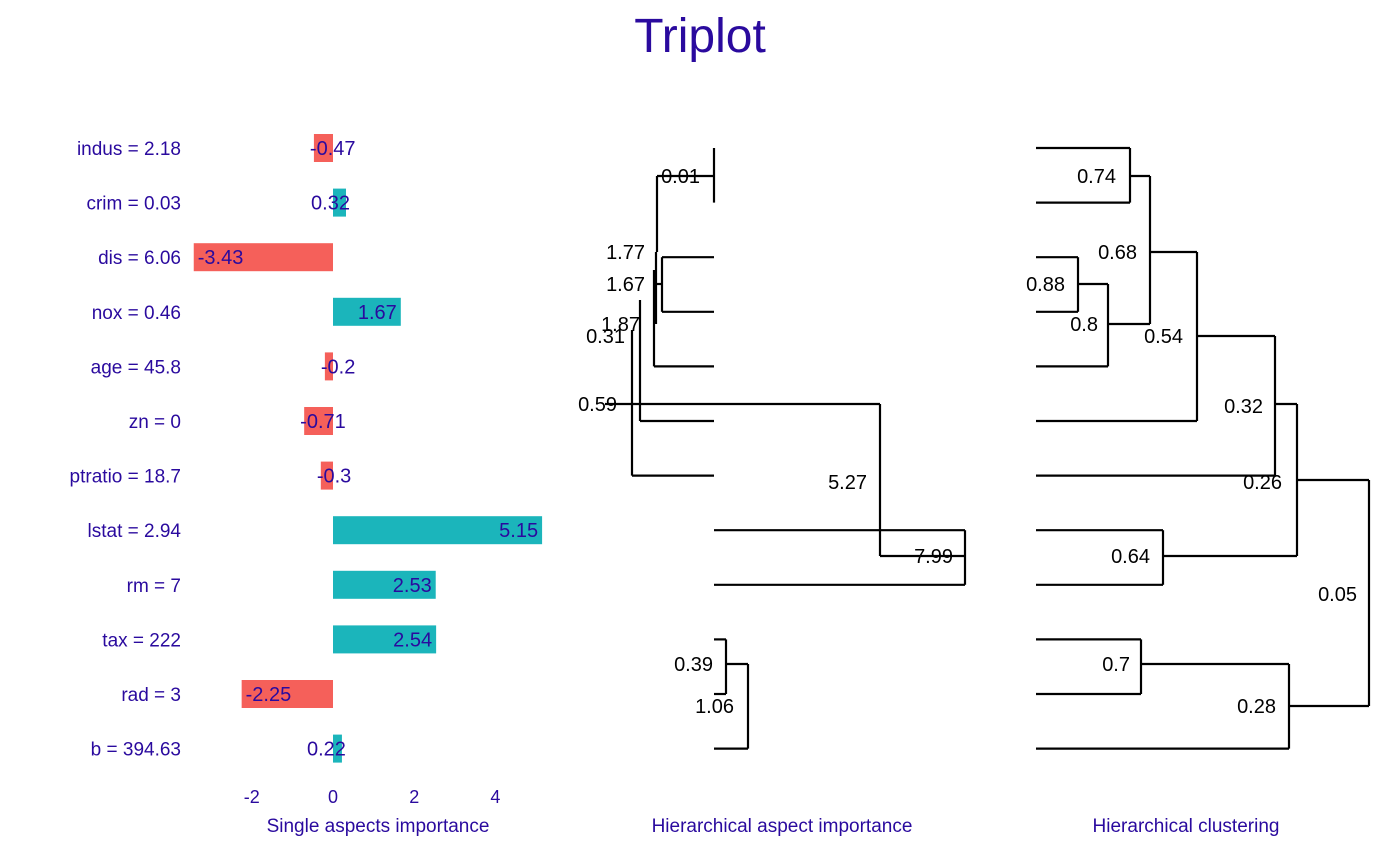  I want to click on merge-height-label: 7.99, so click(933, 557).